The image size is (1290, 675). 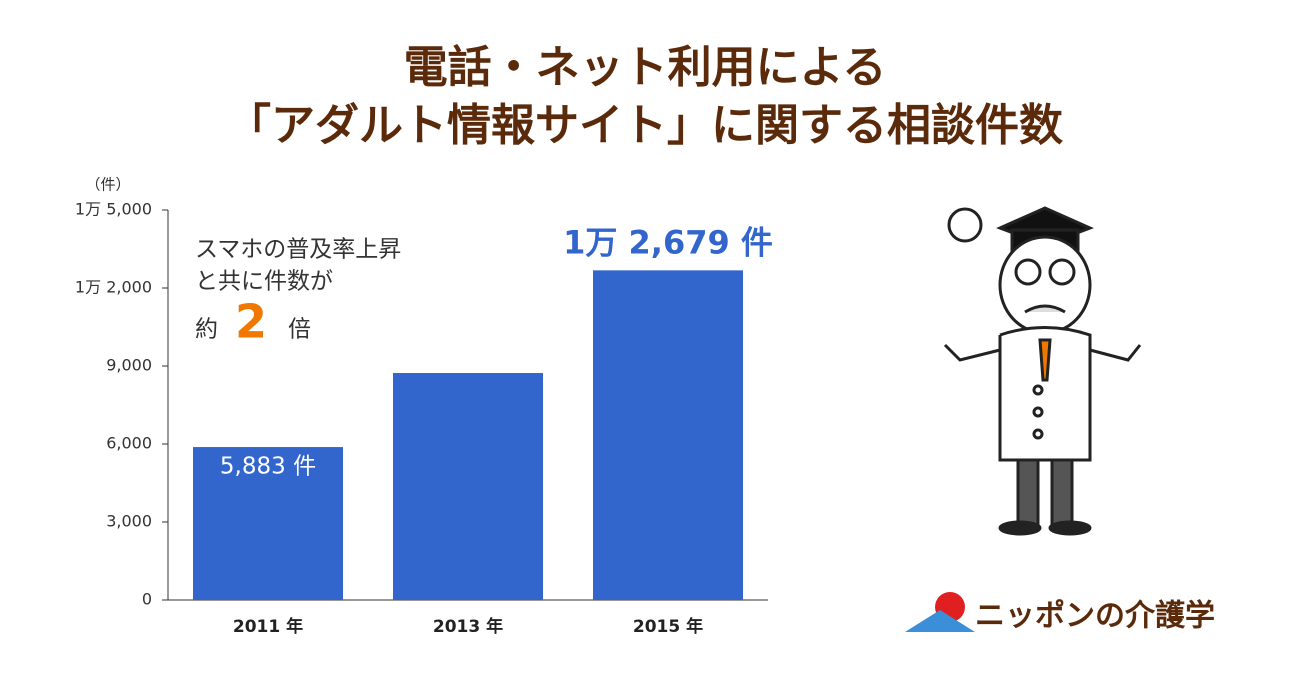 I want to click on x-tick-label: 2015 年, so click(x=668, y=626).